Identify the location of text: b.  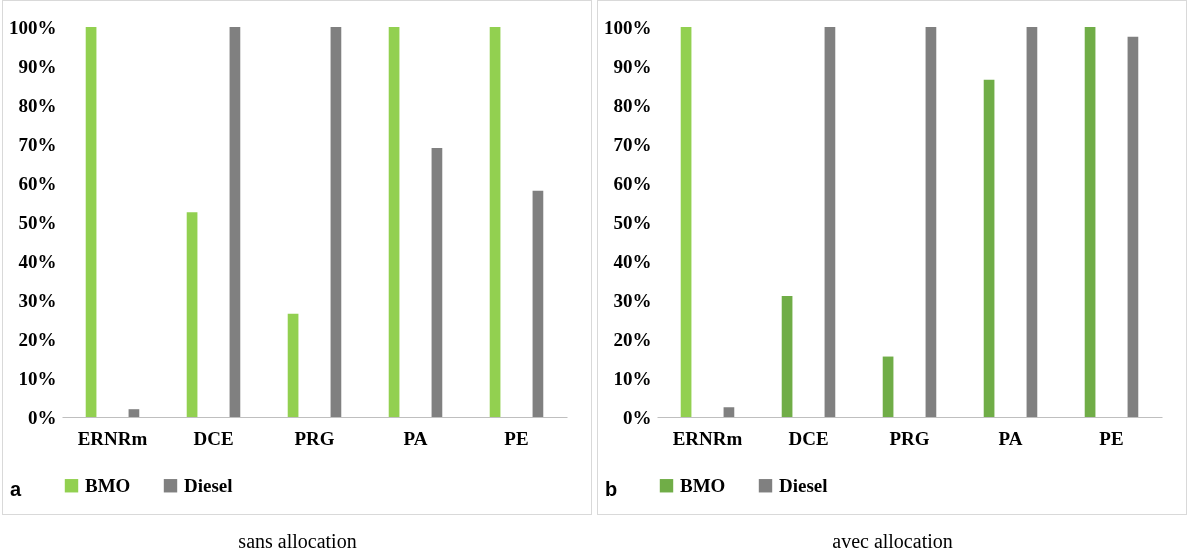
(611, 489).